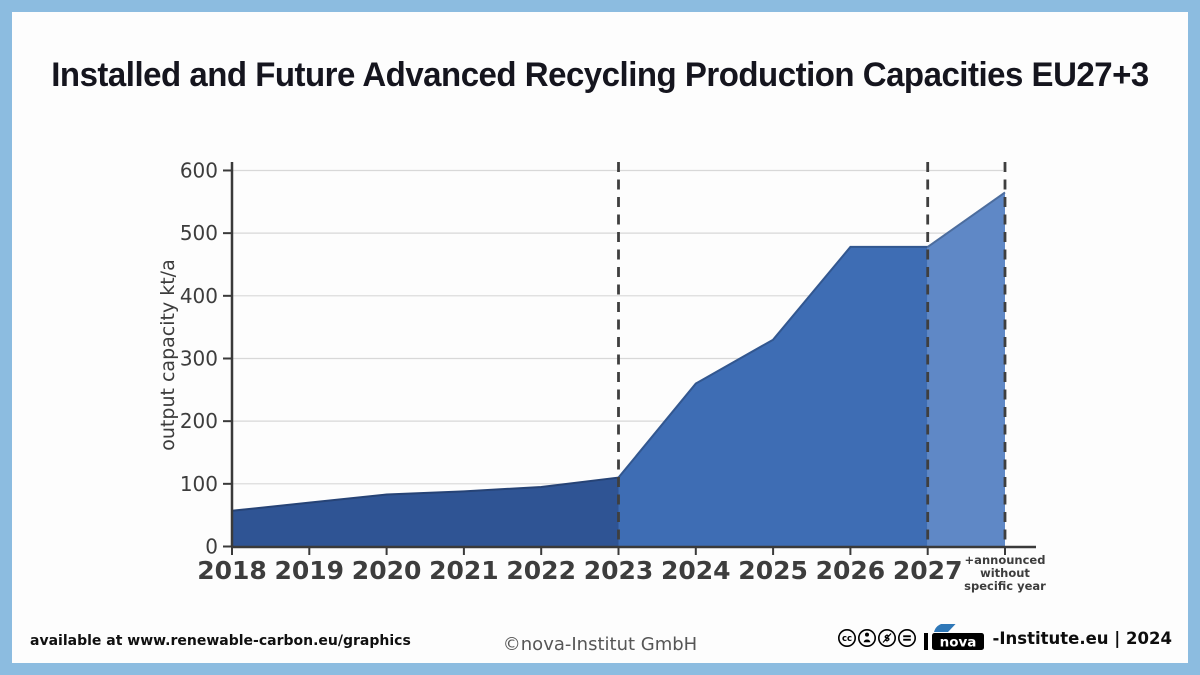 Image resolution: width=1200 pixels, height=675 pixels. I want to click on branding-block: cc $ nova -Institute.eu | 2024, so click(1004, 638).